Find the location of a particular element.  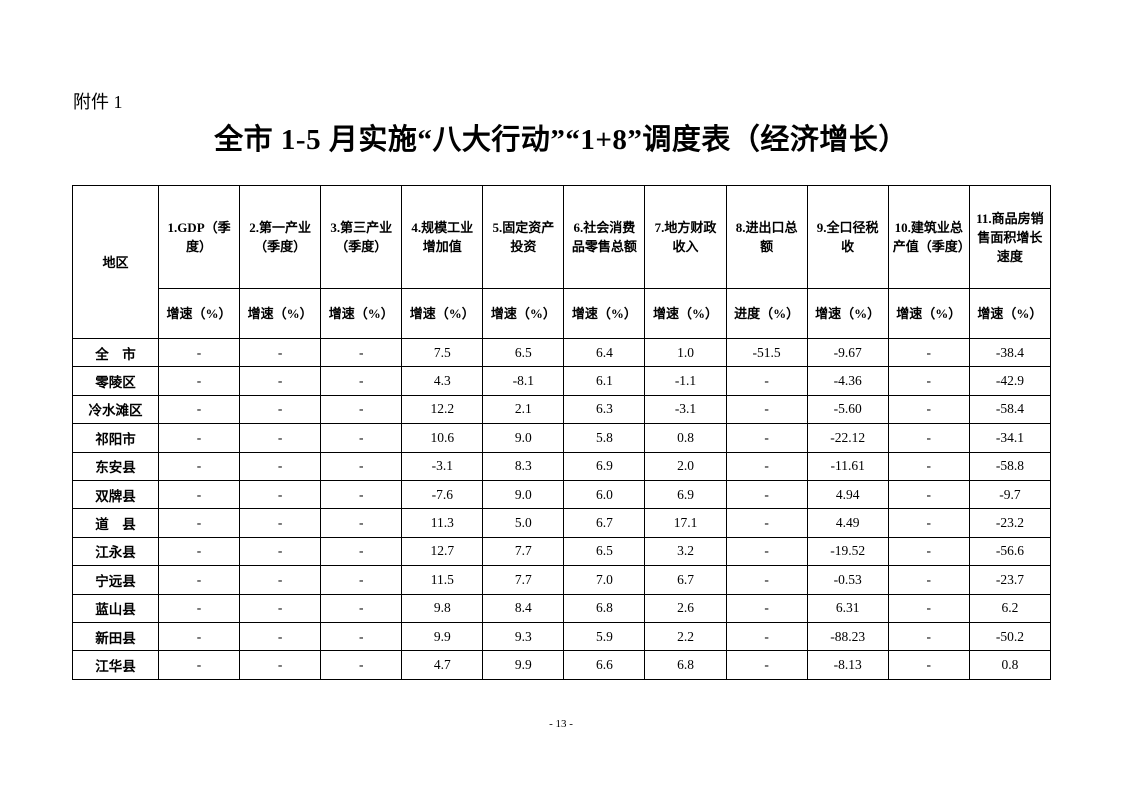

table-row: 道 县 - - -11.3 5.0 6.7 17.1-4.49- -23.2 is located at coordinates (562, 523).